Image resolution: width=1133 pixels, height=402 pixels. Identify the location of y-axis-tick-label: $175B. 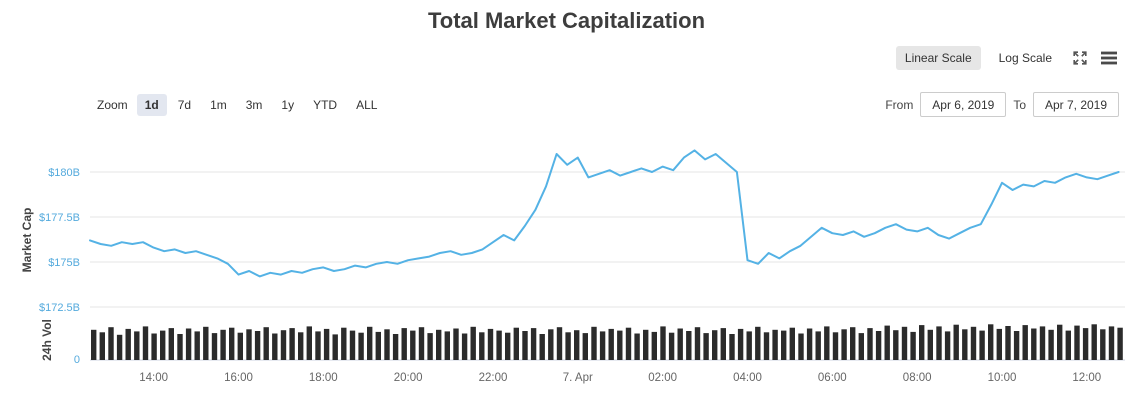
(64, 263).